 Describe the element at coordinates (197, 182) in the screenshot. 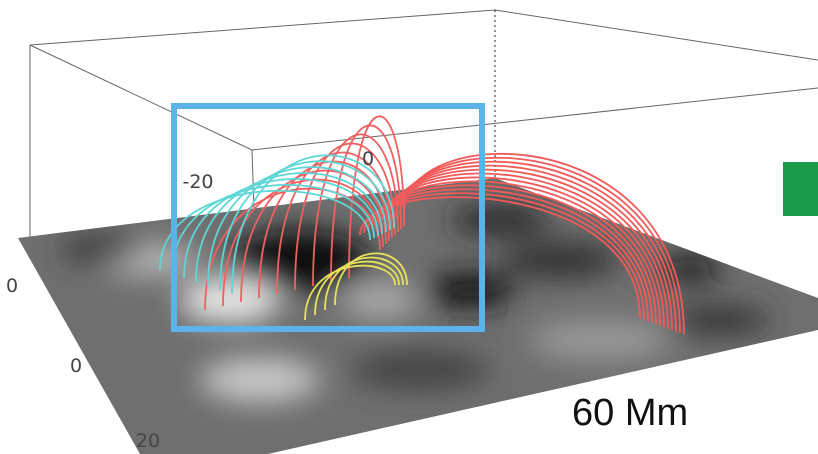

I see `top-axis-label: -20` at that location.